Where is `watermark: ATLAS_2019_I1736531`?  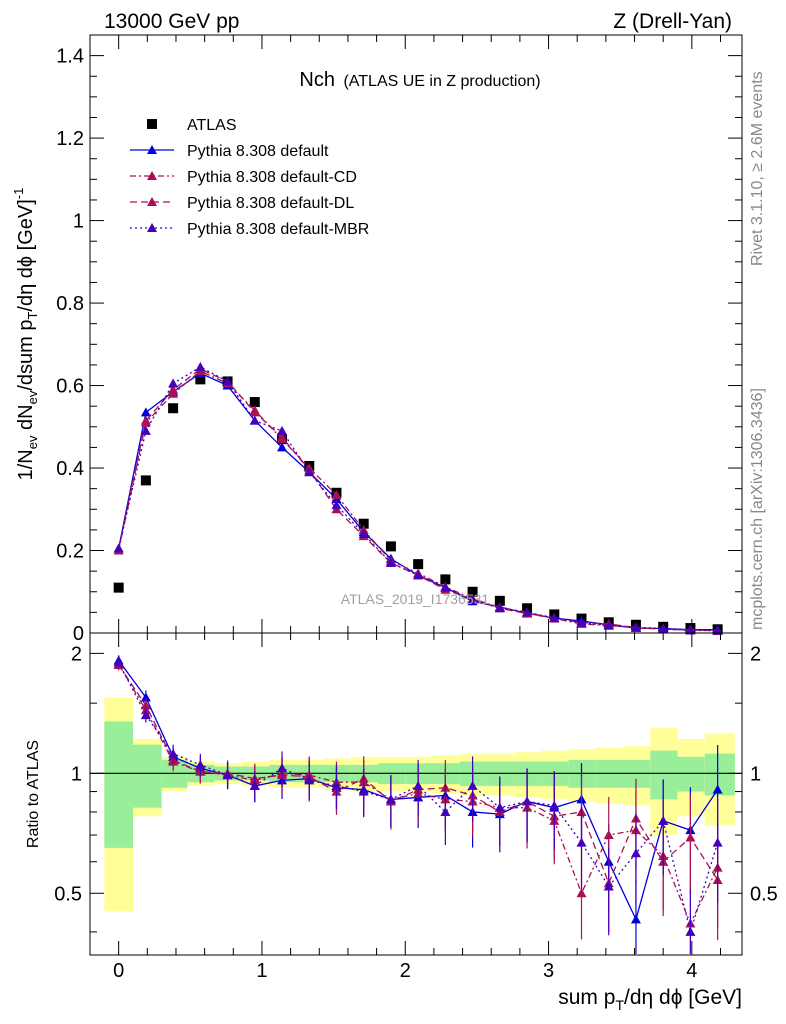
watermark: ATLAS_2019_I1736531 is located at coordinates (415, 599).